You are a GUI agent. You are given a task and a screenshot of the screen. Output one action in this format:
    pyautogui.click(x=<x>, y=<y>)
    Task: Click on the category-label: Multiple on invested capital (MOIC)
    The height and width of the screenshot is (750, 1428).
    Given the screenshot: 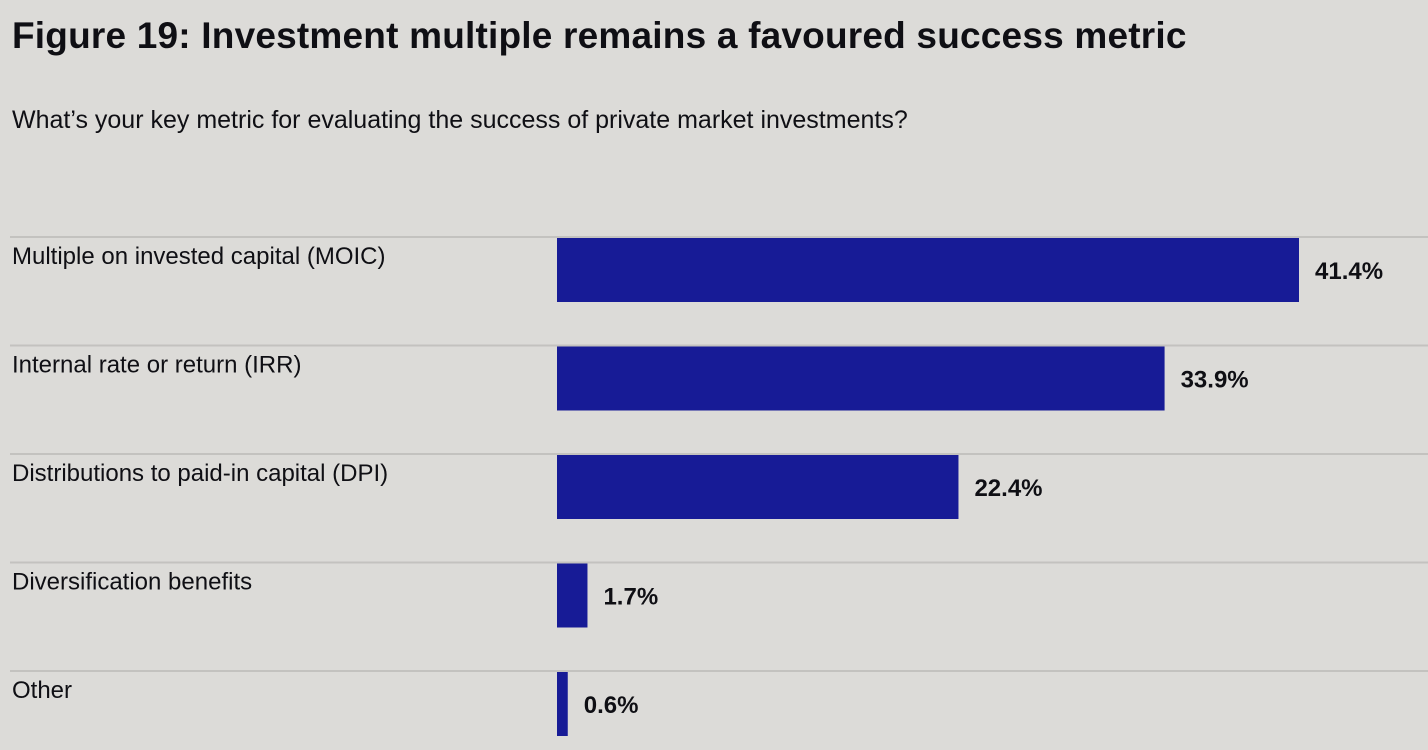 What is the action you would take?
    pyautogui.click(x=198, y=256)
    